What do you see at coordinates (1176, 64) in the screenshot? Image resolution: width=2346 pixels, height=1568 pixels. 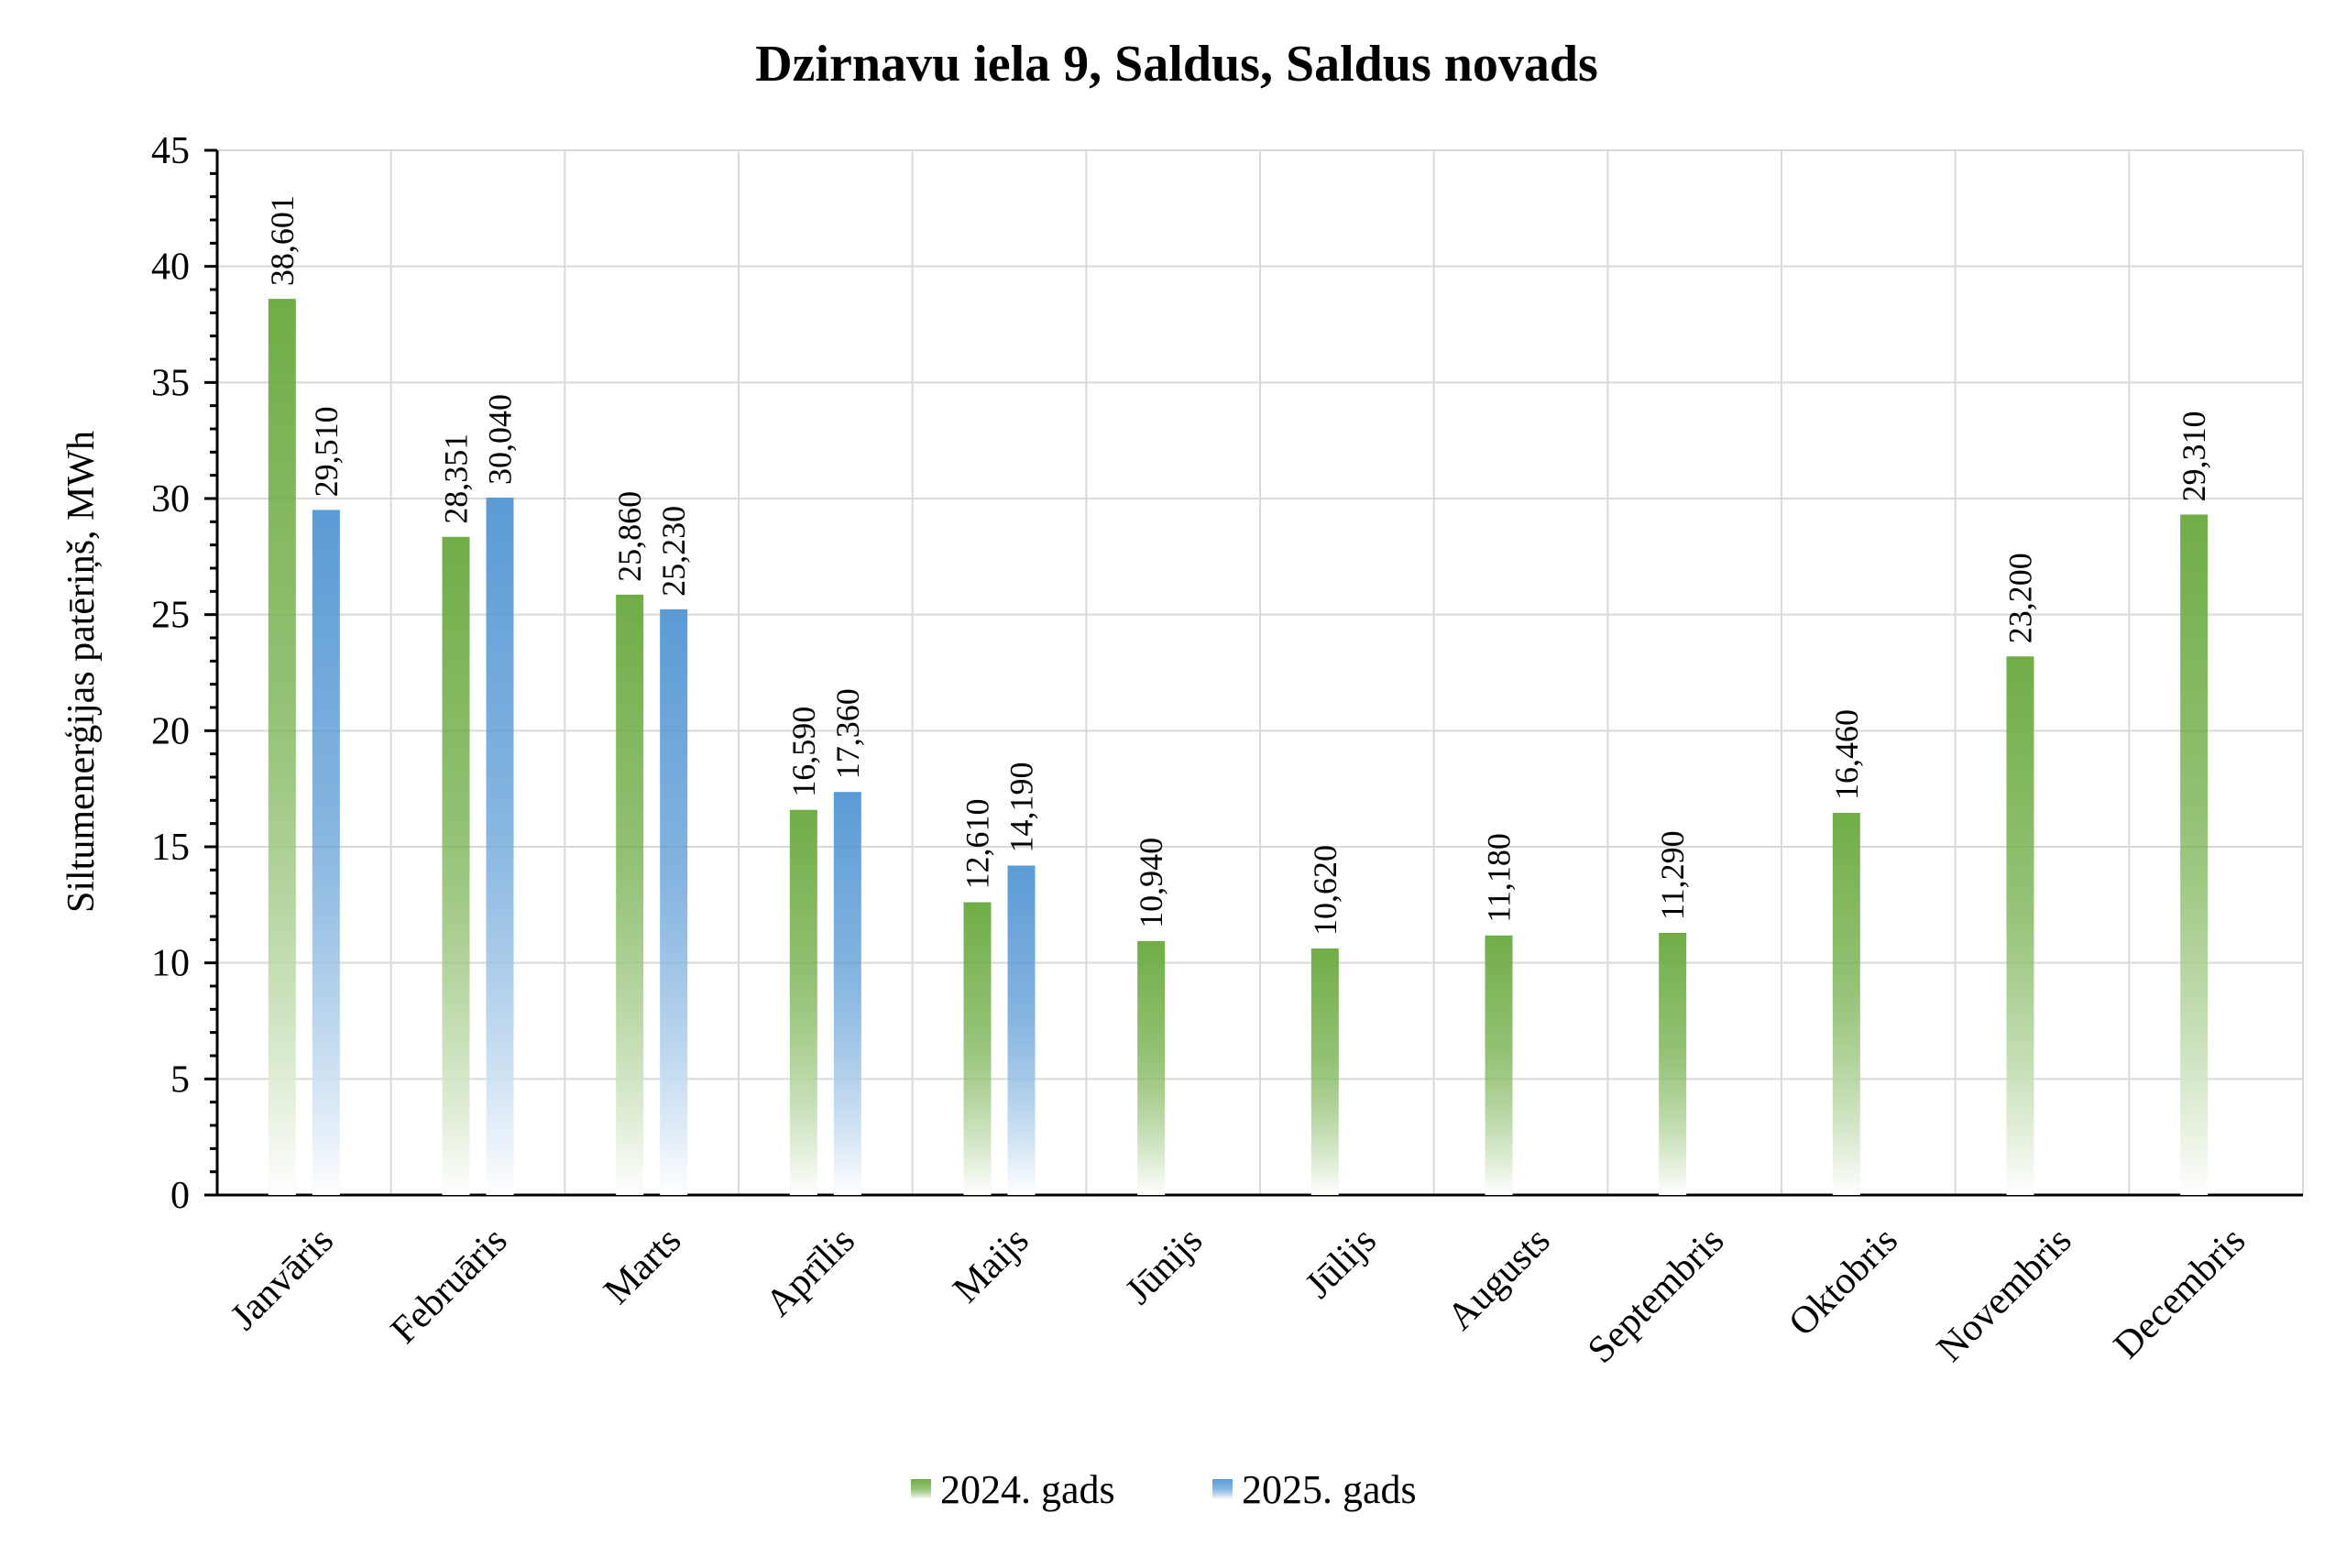 I see `chart-title: Dzirnavu iela 9, Saldus, Saldus novads` at bounding box center [1176, 64].